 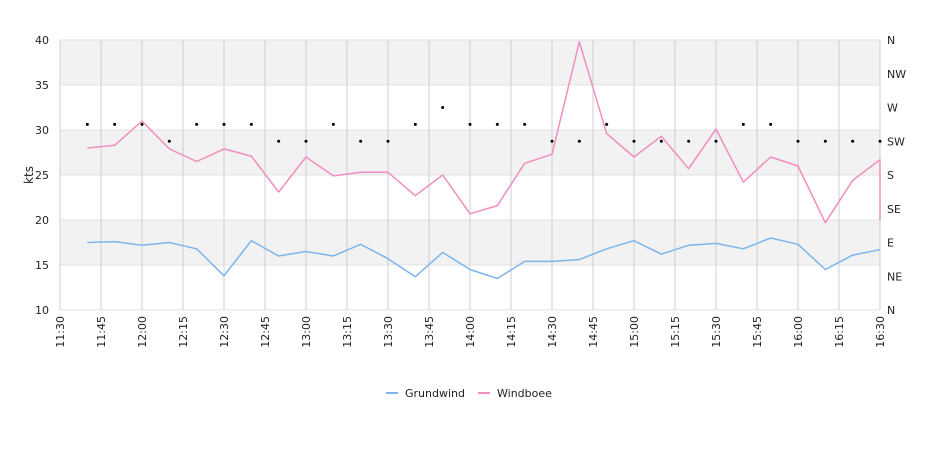 I want to click on x-tick-label: 13:00, so click(x=306, y=332).